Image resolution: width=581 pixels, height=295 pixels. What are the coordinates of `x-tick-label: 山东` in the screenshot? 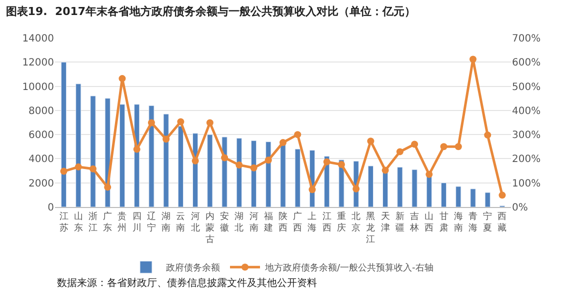 It's located at (78, 222).